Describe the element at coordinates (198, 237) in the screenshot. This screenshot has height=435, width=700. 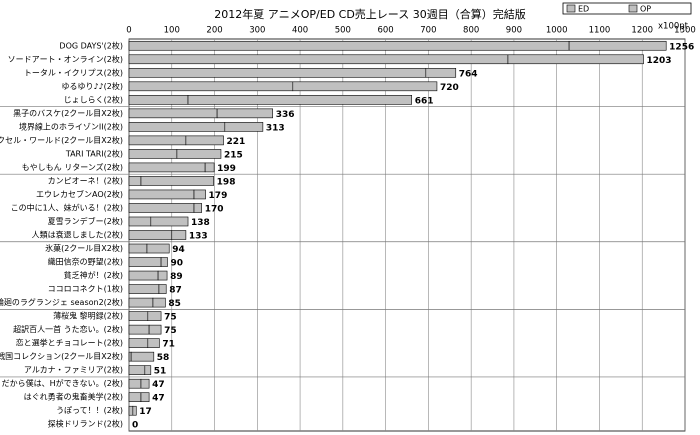
I see `total-label: 133` at that location.